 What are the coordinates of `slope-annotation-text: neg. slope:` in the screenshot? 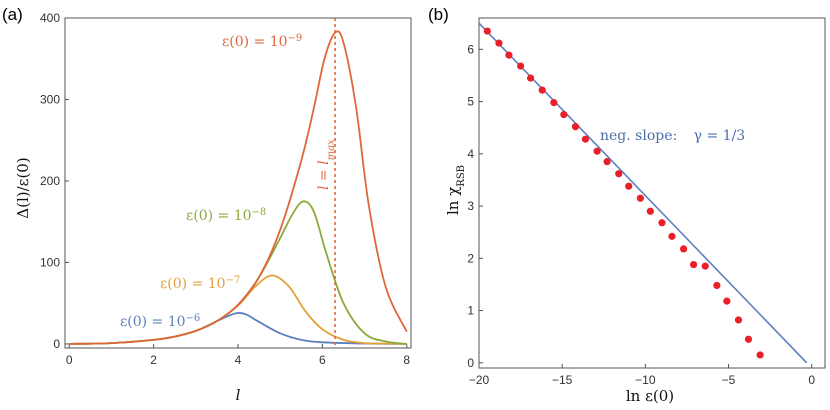 It's located at (638, 136).